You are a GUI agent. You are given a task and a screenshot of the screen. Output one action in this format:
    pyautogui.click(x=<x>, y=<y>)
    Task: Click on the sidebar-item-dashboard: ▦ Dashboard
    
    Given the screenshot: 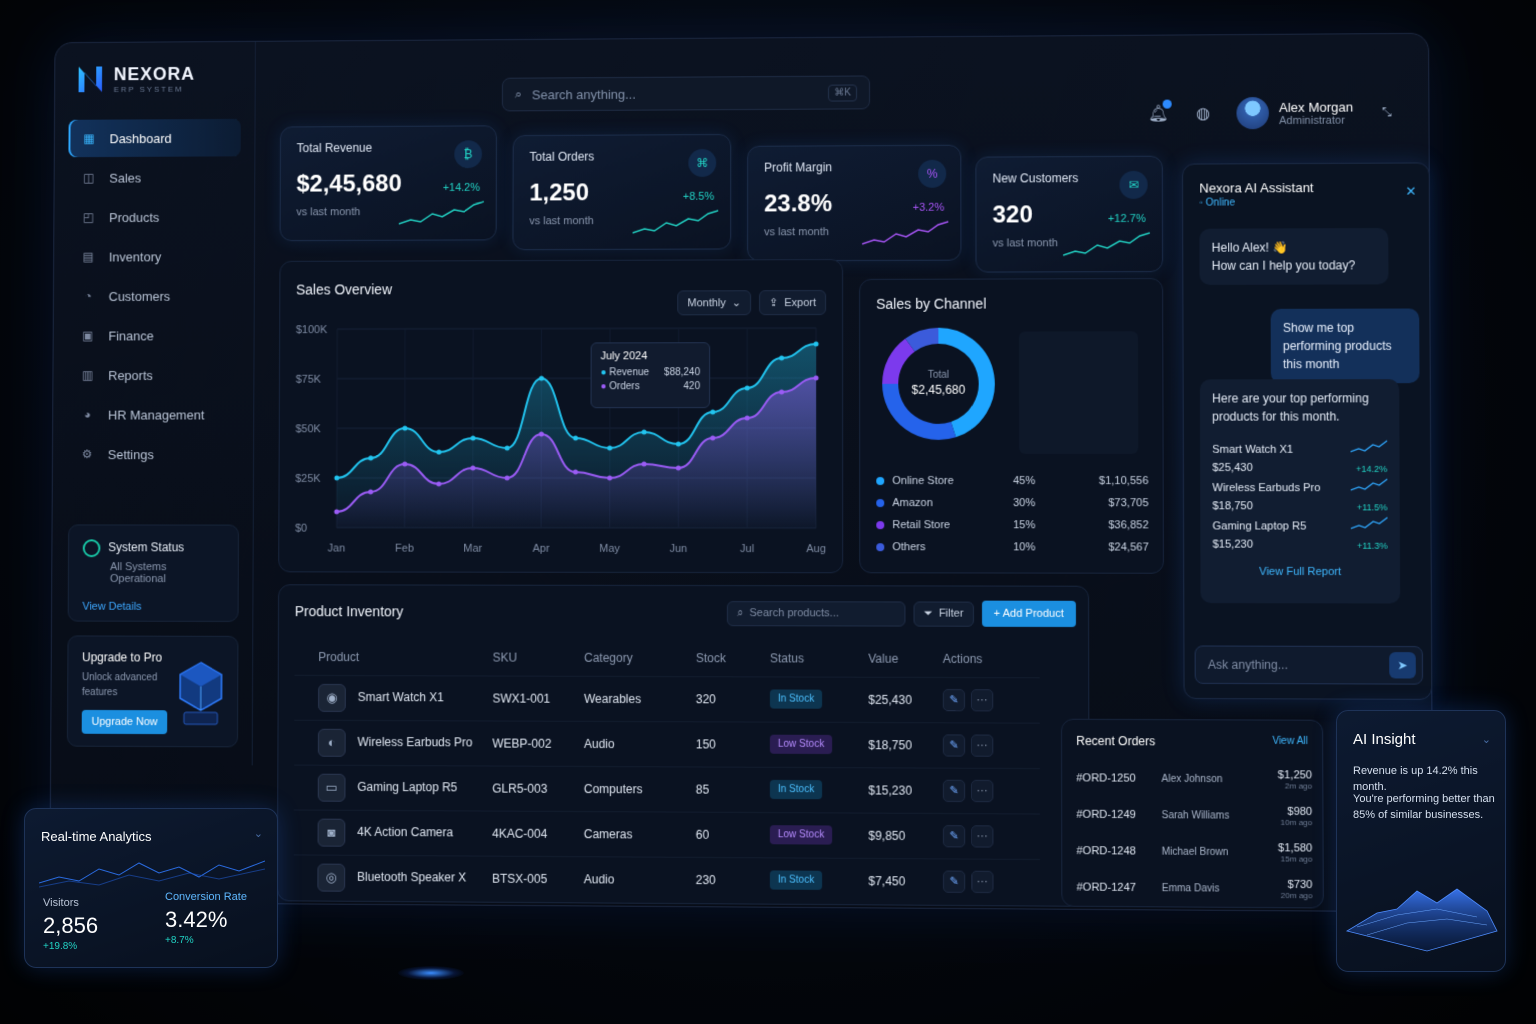 What is the action you would take?
    pyautogui.click(x=154, y=138)
    